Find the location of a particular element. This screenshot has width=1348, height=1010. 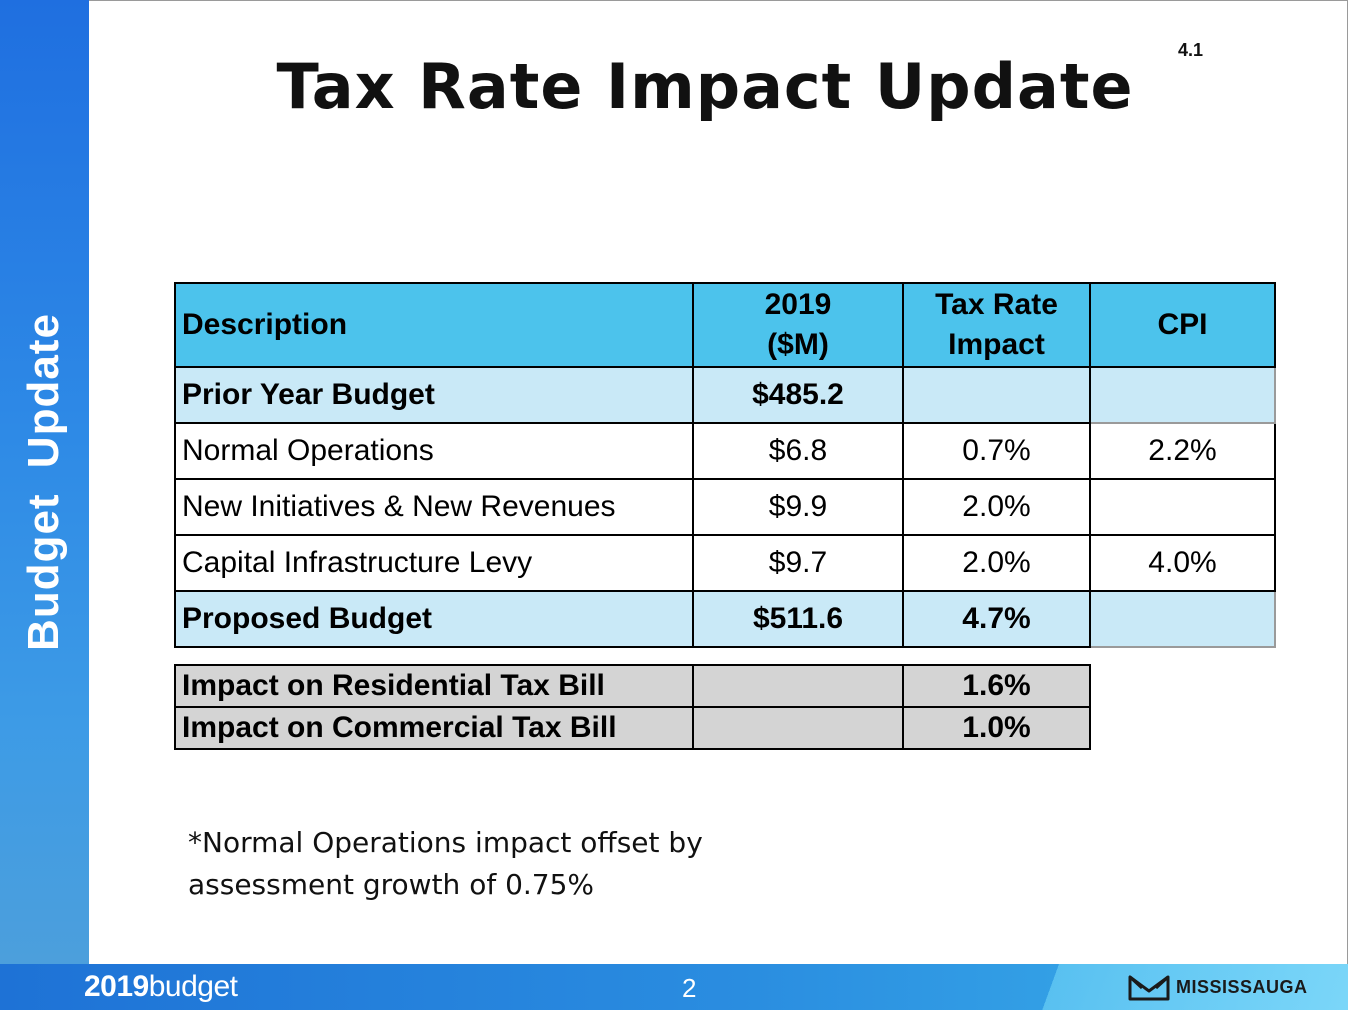

slide-number: 4.1 is located at coordinates (1191, 50).